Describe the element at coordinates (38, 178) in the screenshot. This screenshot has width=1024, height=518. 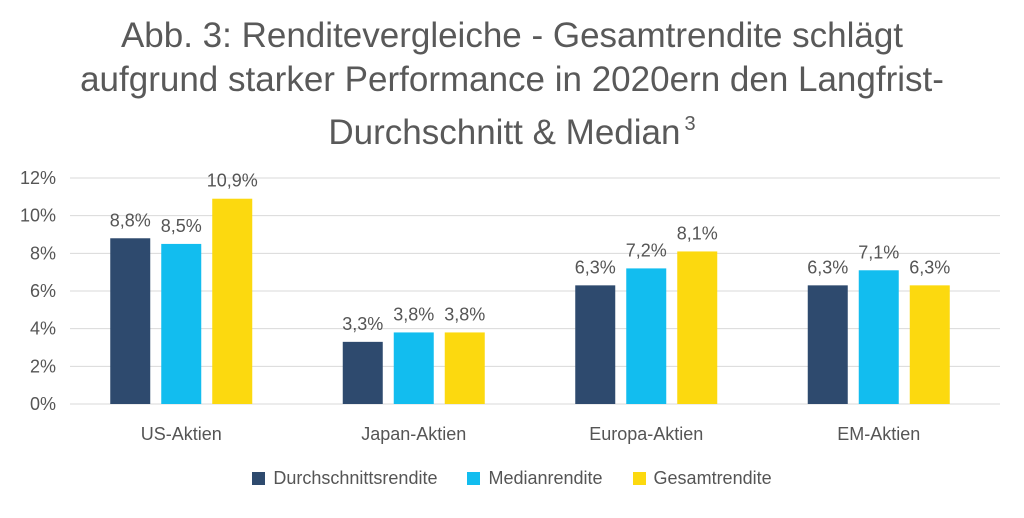
I see `y-tick-label: 12%` at that location.